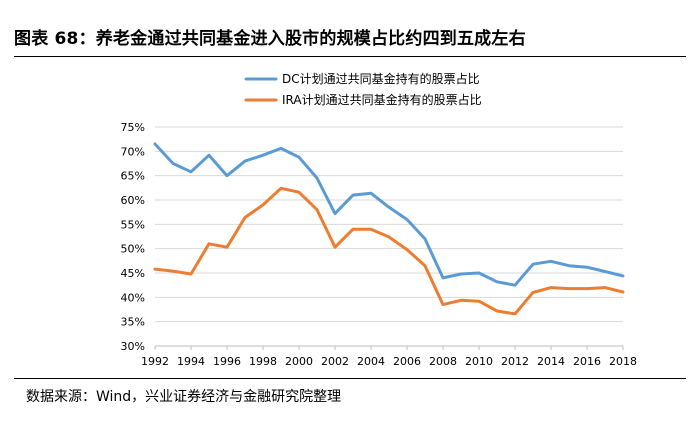  I want to click on y-tick-label: 65%, so click(133, 176).